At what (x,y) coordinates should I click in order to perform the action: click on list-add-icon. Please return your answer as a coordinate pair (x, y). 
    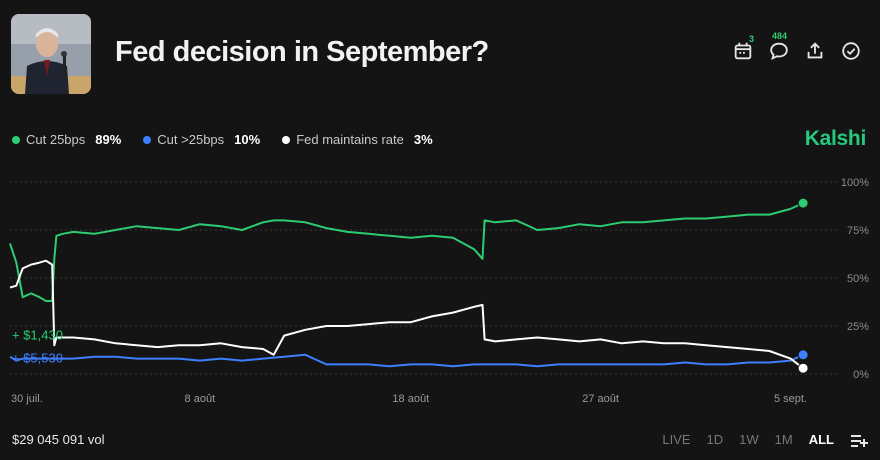
    Looking at the image, I should click on (859, 441).